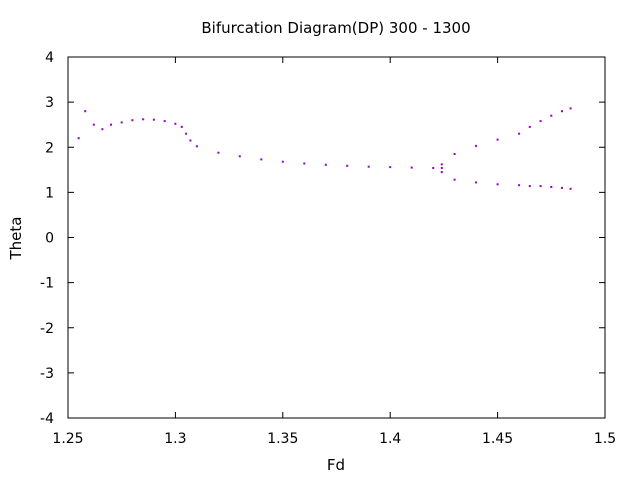 Image resolution: width=640 pixels, height=480 pixels. I want to click on chart-title: Bifurcation Diagram(DP) 300 - 1300, so click(335, 28).